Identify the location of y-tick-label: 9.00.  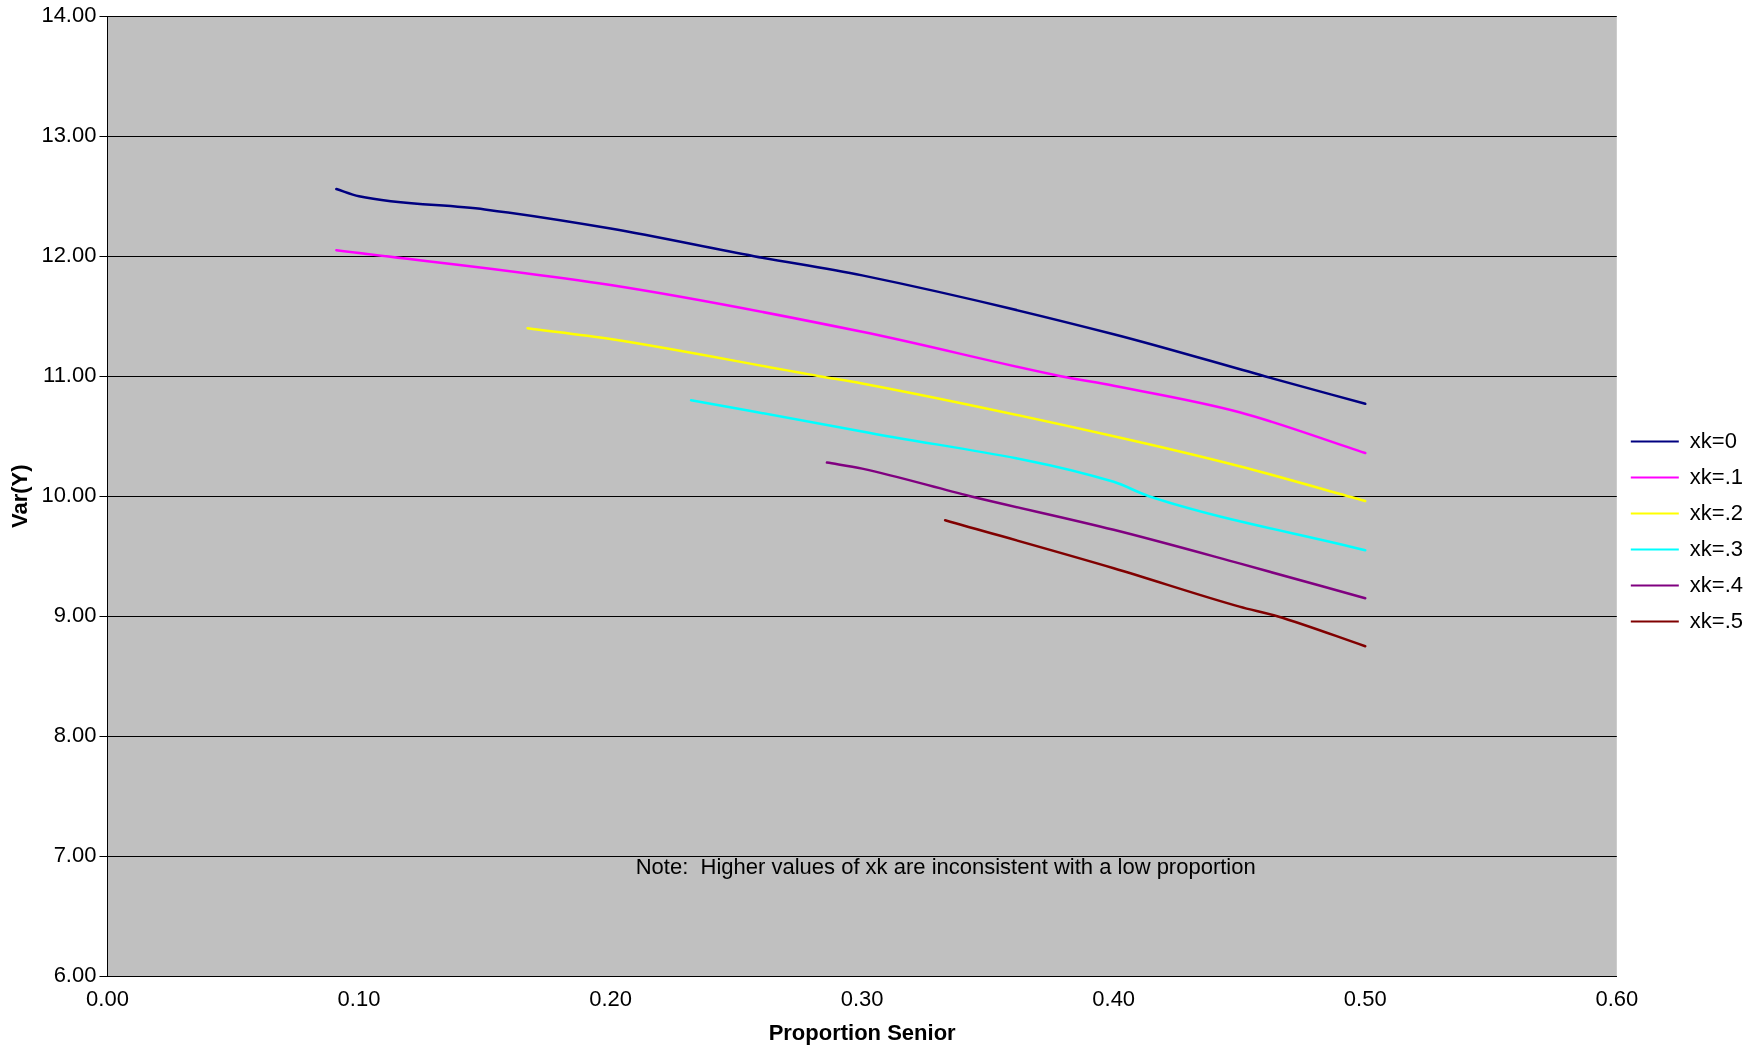
(75, 615).